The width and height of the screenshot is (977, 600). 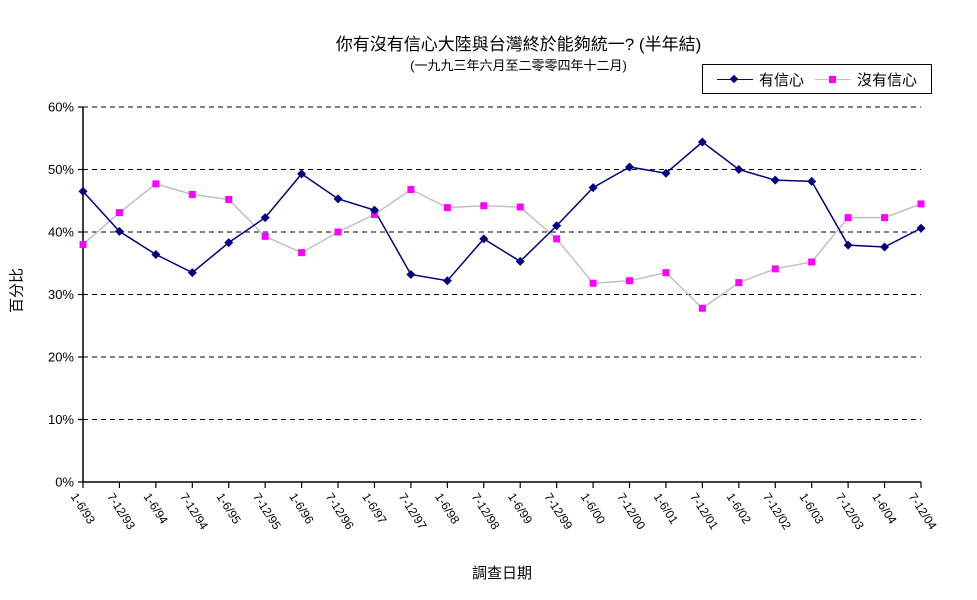 What do you see at coordinates (782, 80) in the screenshot?
I see `legend-label-confident: 有信心` at bounding box center [782, 80].